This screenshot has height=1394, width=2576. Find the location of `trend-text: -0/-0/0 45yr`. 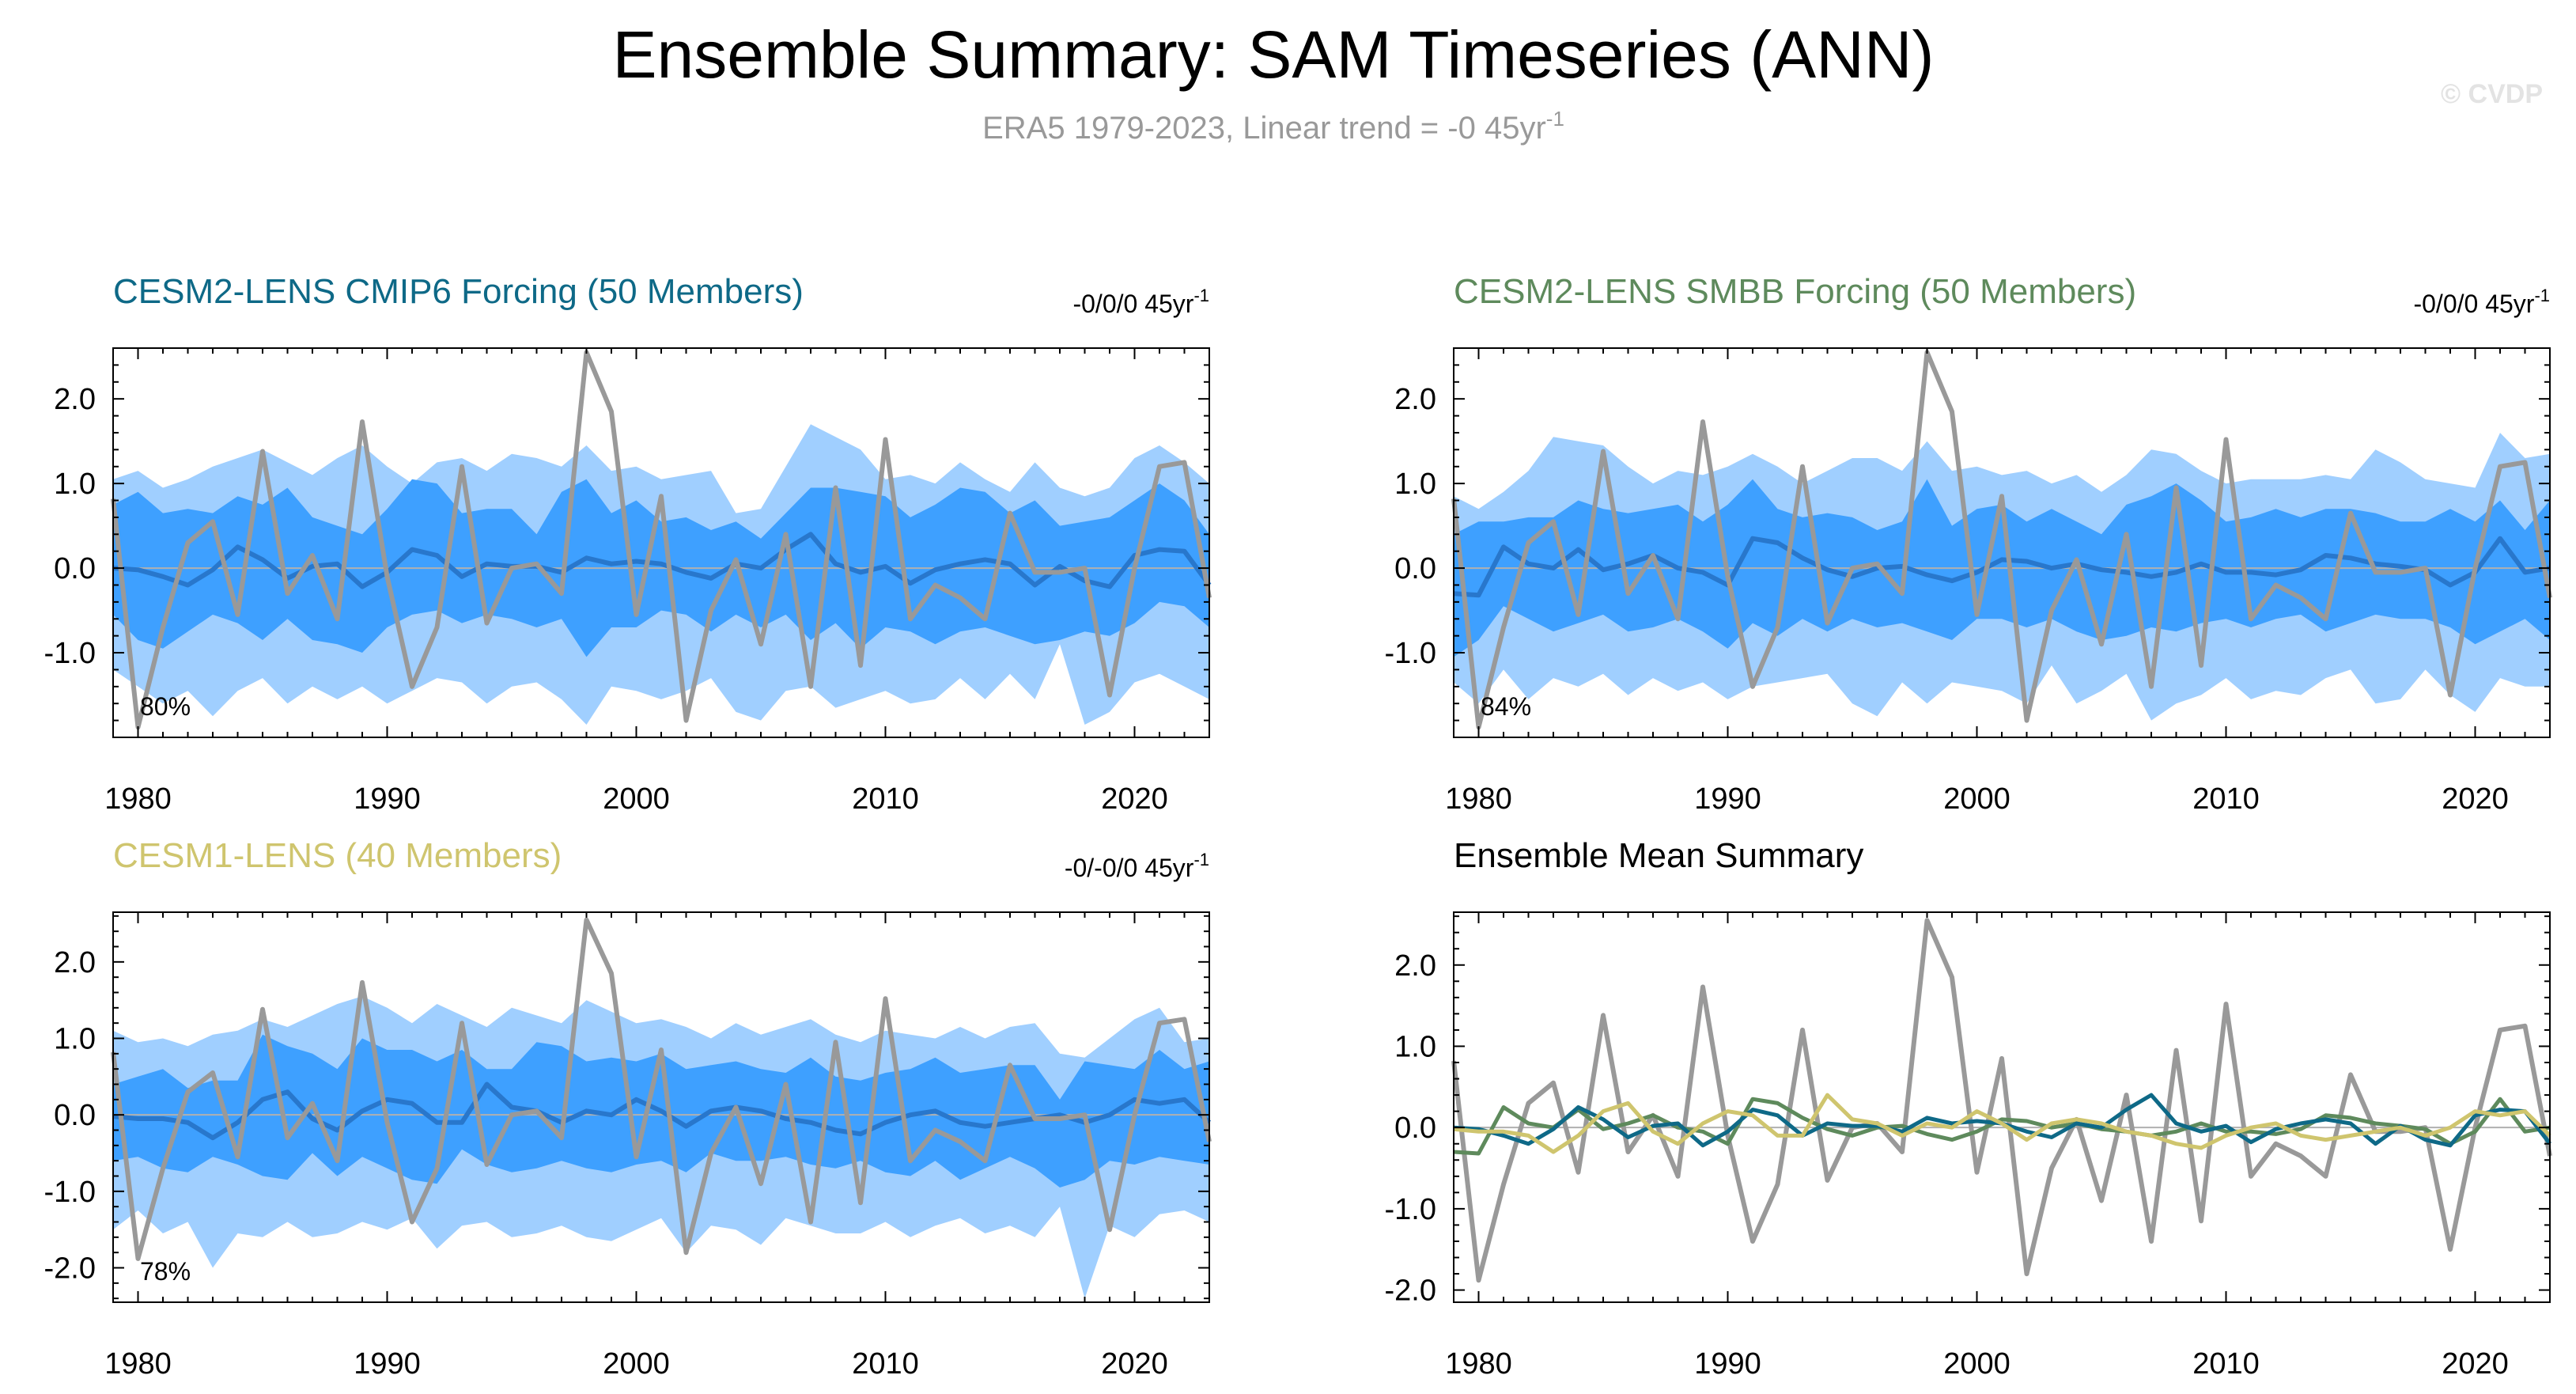

trend-text: -0/-0/0 45yr is located at coordinates (1130, 868).